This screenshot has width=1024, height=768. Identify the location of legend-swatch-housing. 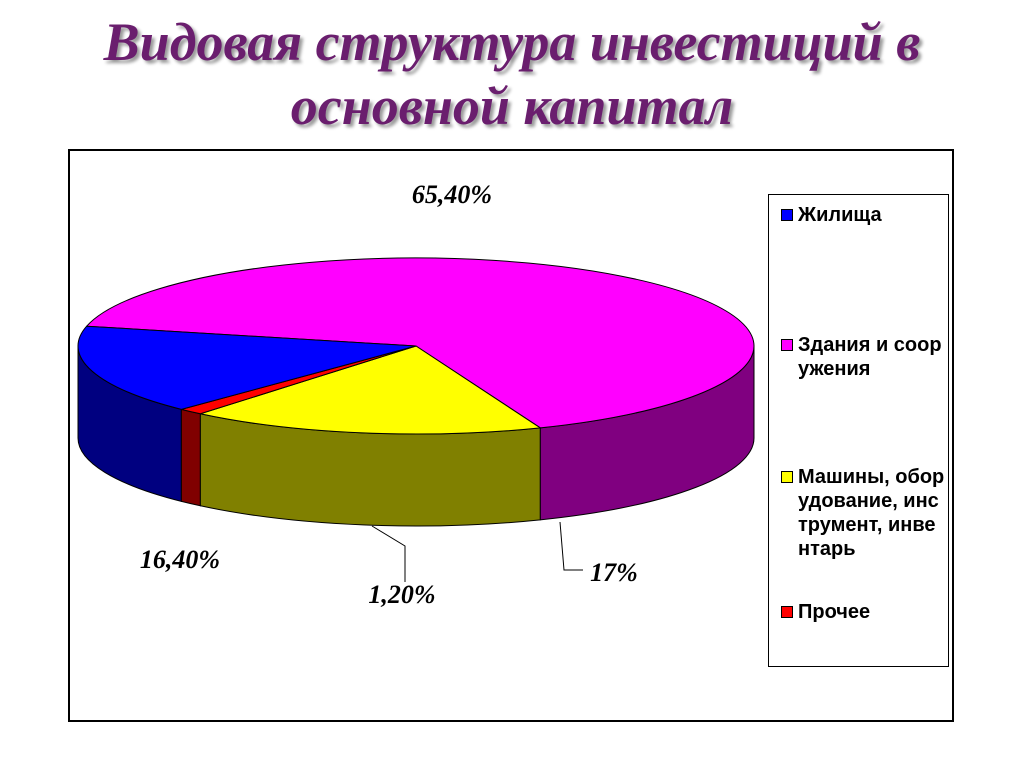
(787, 215).